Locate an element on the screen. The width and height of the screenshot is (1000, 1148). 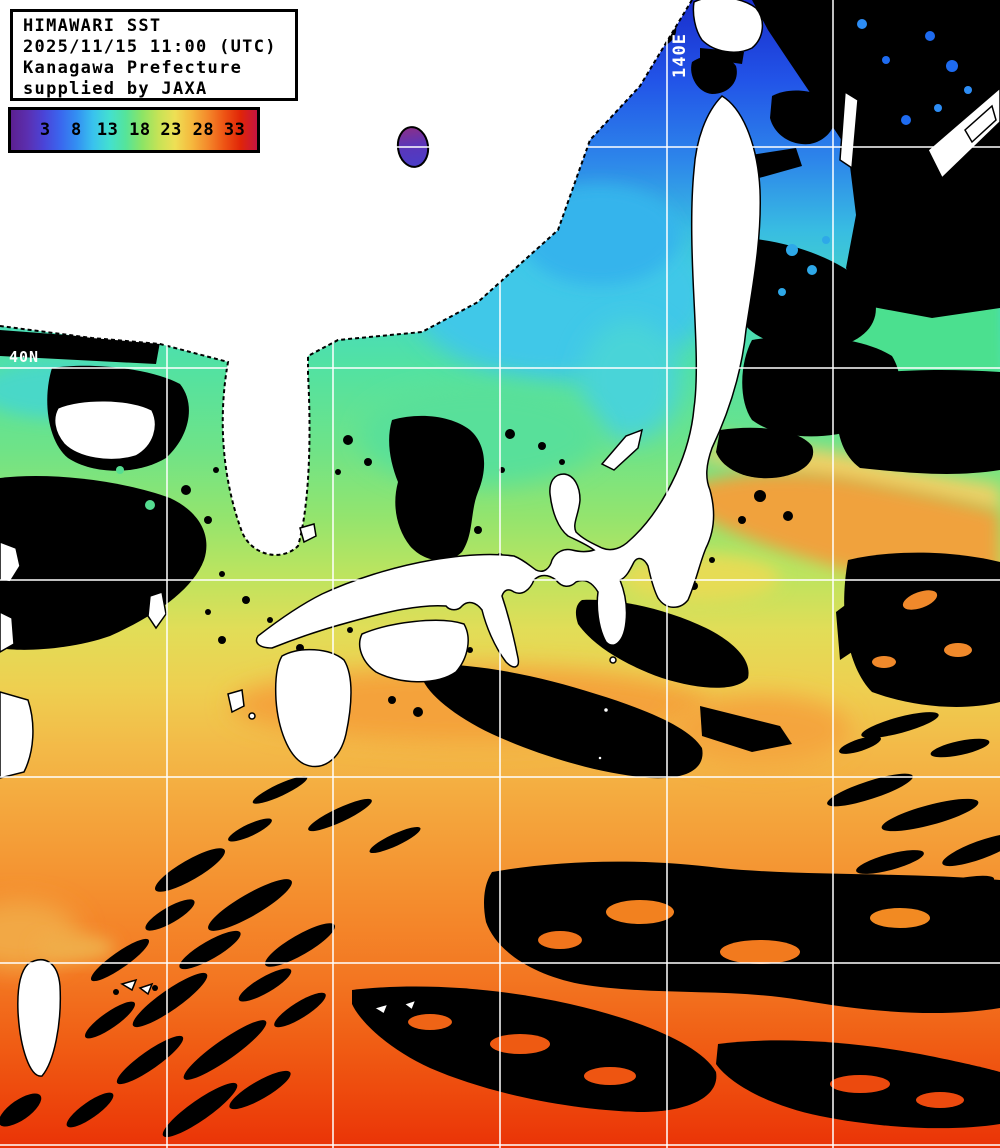
colorbar-tick-label: 8 is located at coordinates (76, 130).